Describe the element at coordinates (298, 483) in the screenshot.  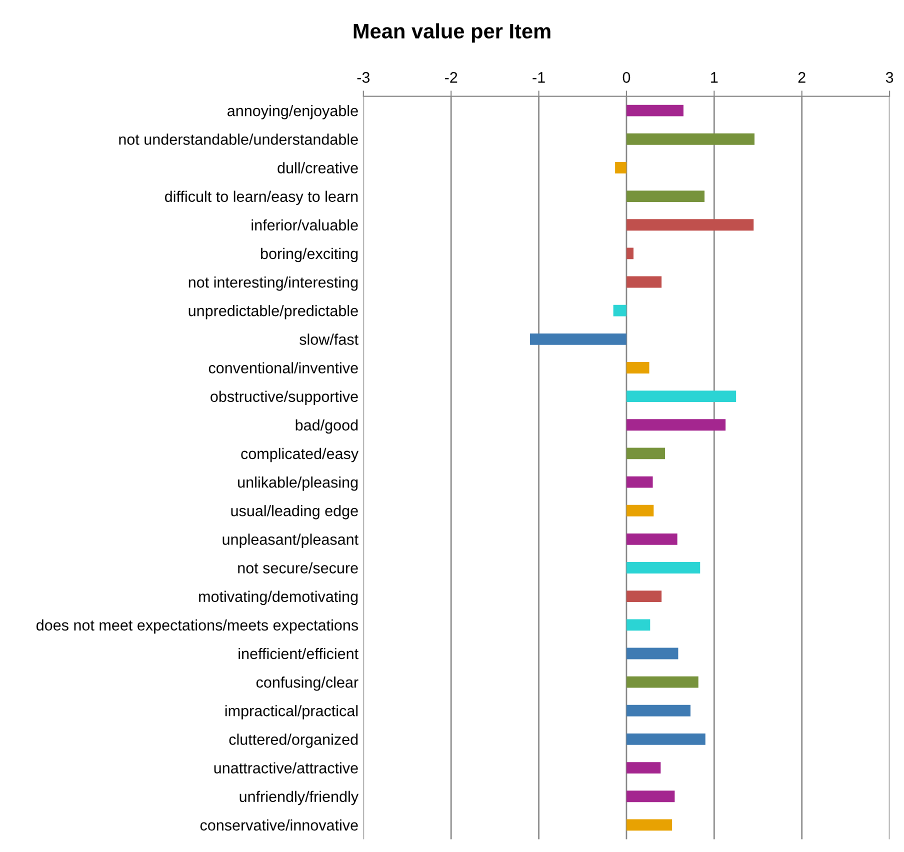
I see `y-tick-label: unlikable/pleasing` at that location.